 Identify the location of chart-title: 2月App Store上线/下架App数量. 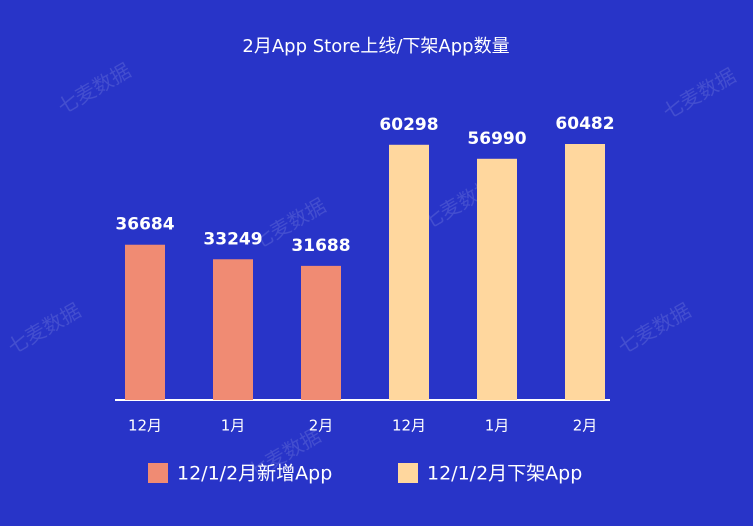
(375, 46).